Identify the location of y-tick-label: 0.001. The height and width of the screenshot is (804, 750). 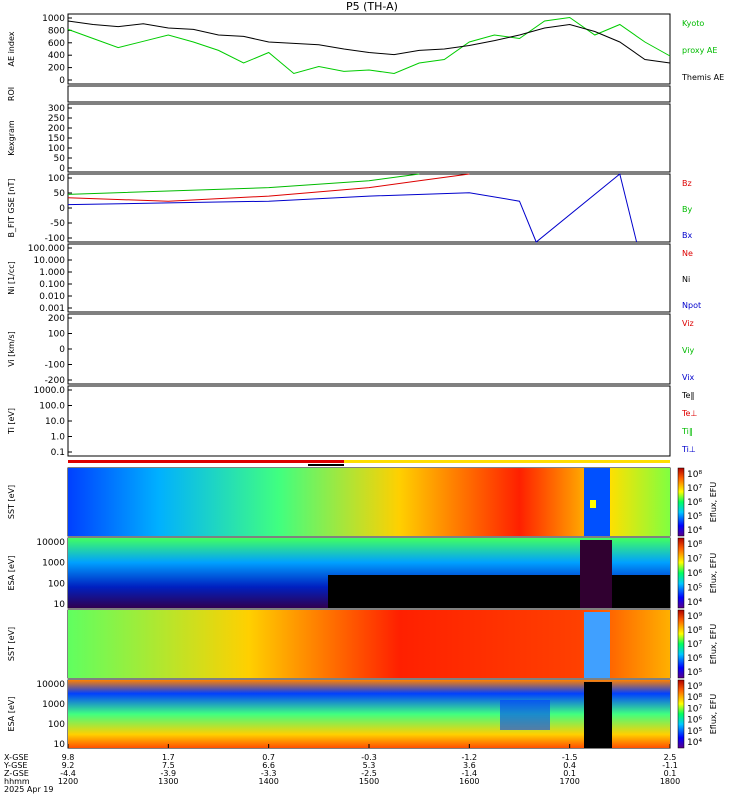
(52, 309).